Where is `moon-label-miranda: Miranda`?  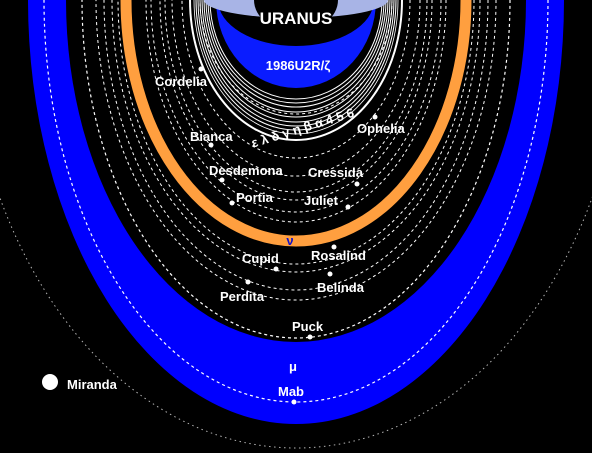 moon-label-miranda: Miranda is located at coordinates (92, 384).